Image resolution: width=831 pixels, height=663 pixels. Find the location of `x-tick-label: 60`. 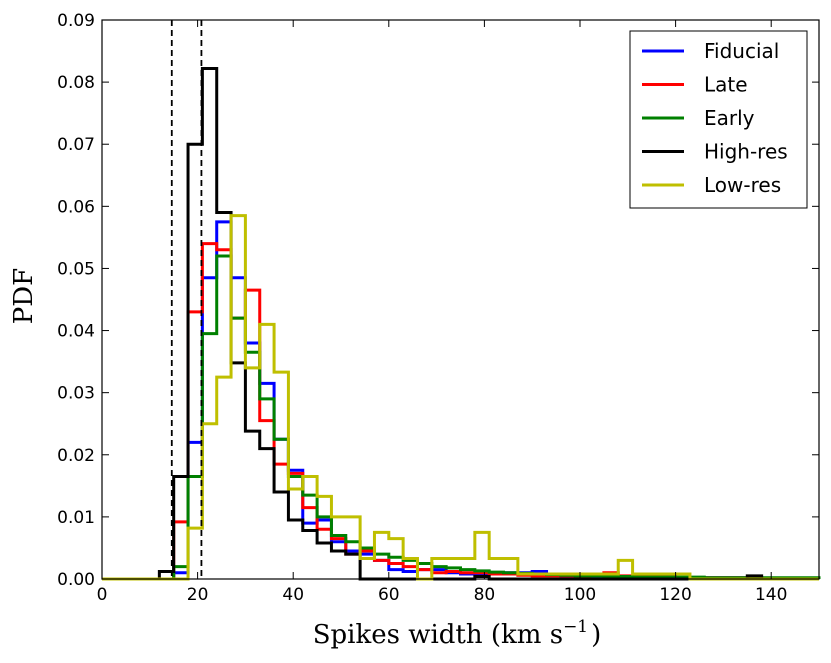

x-tick-label: 60 is located at coordinates (389, 595).